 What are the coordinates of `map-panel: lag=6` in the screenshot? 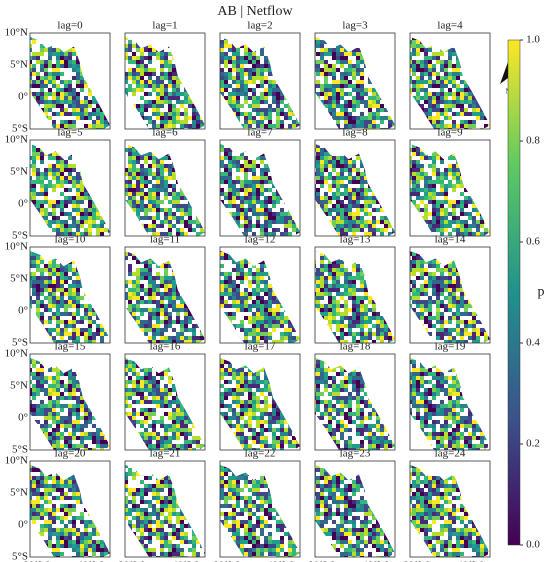 It's located at (165, 182).